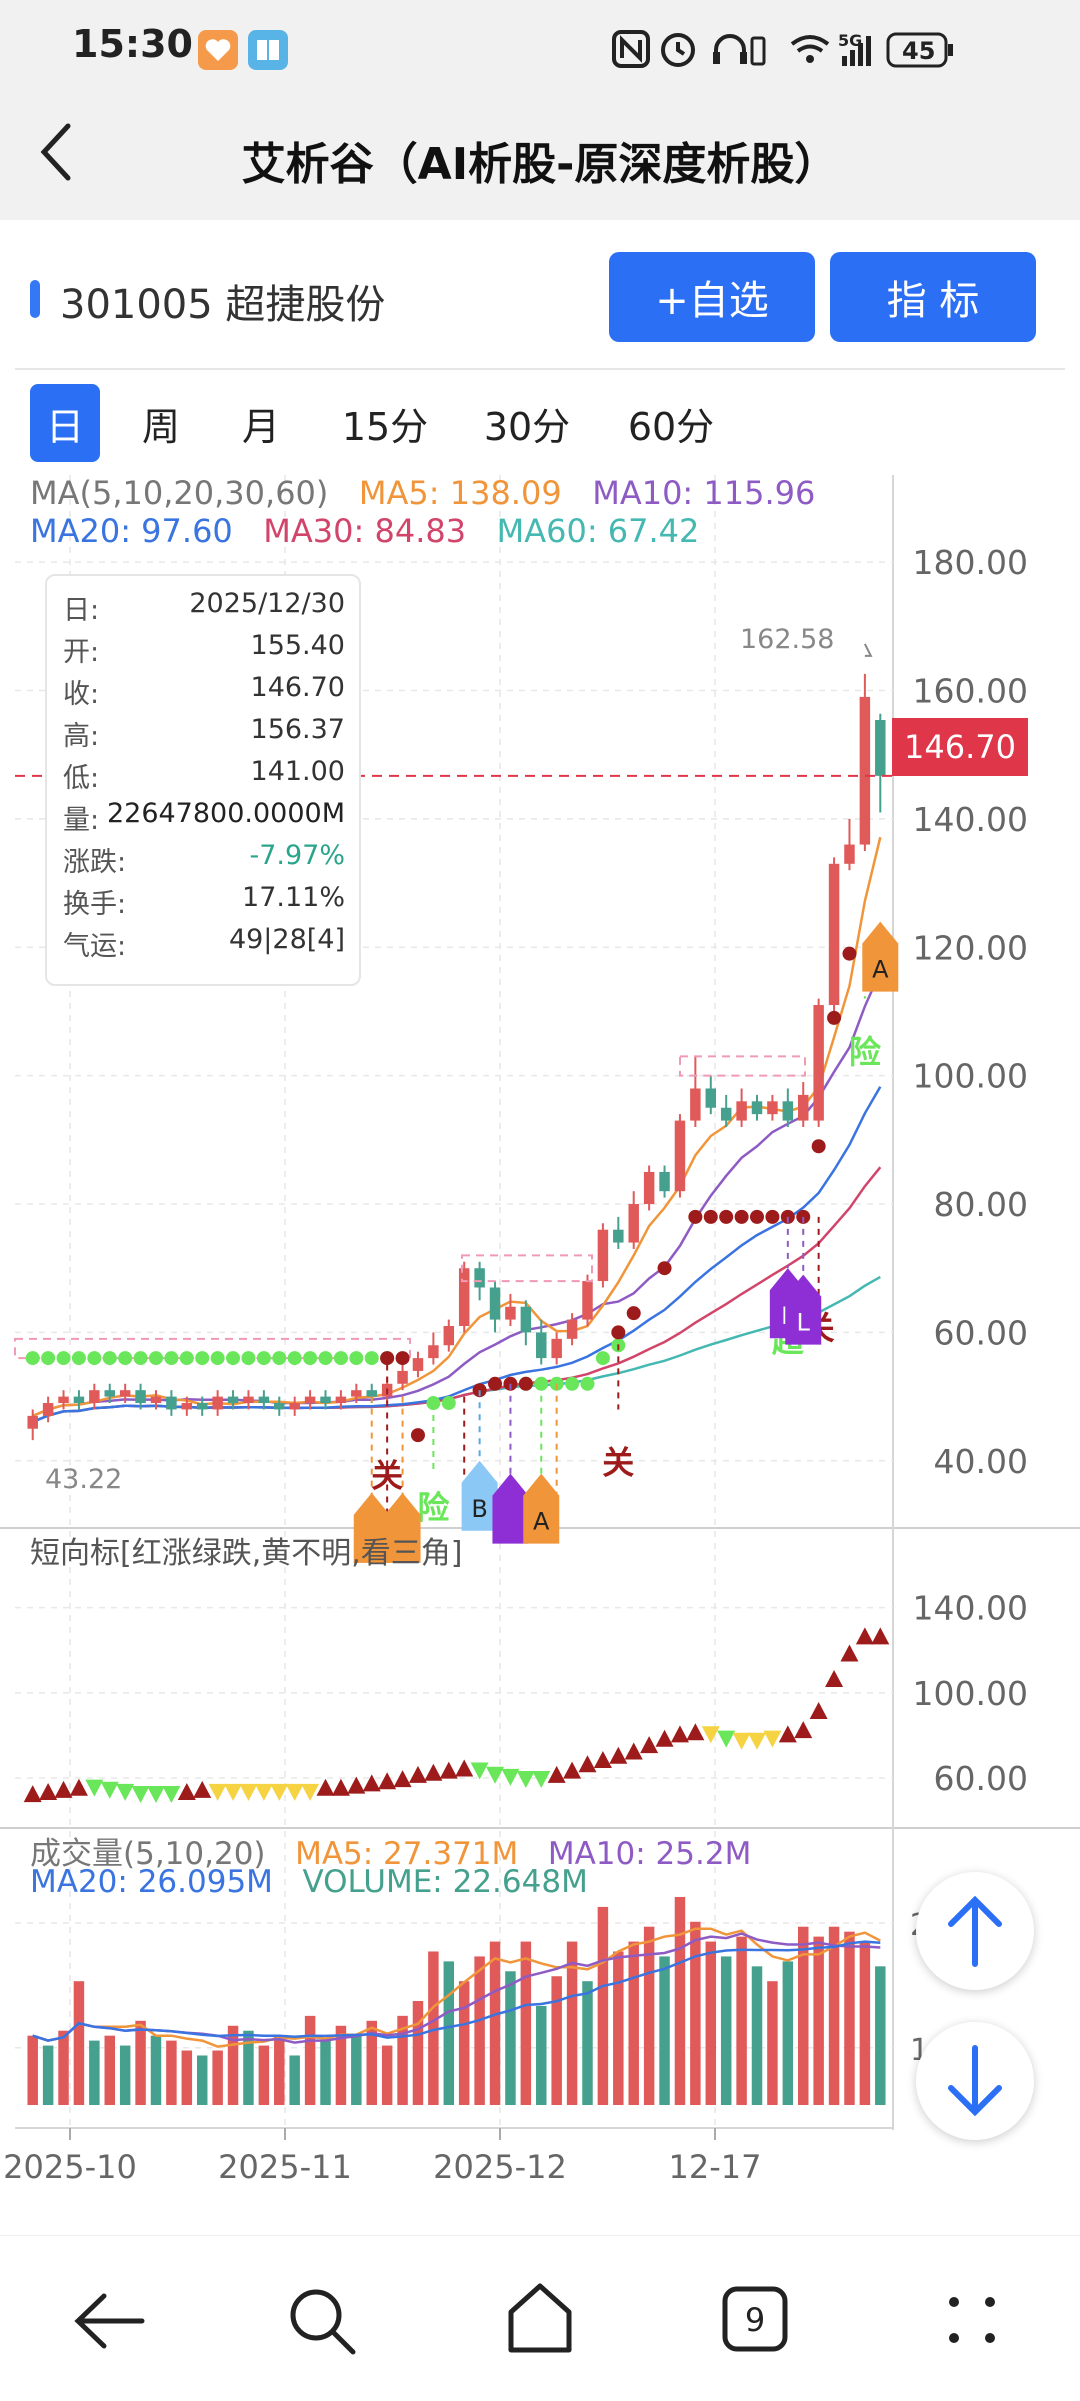 The width and height of the screenshot is (1080, 2401). Describe the element at coordinates (712, 297) in the screenshot. I see `add-watchlist-button: +自选` at that location.